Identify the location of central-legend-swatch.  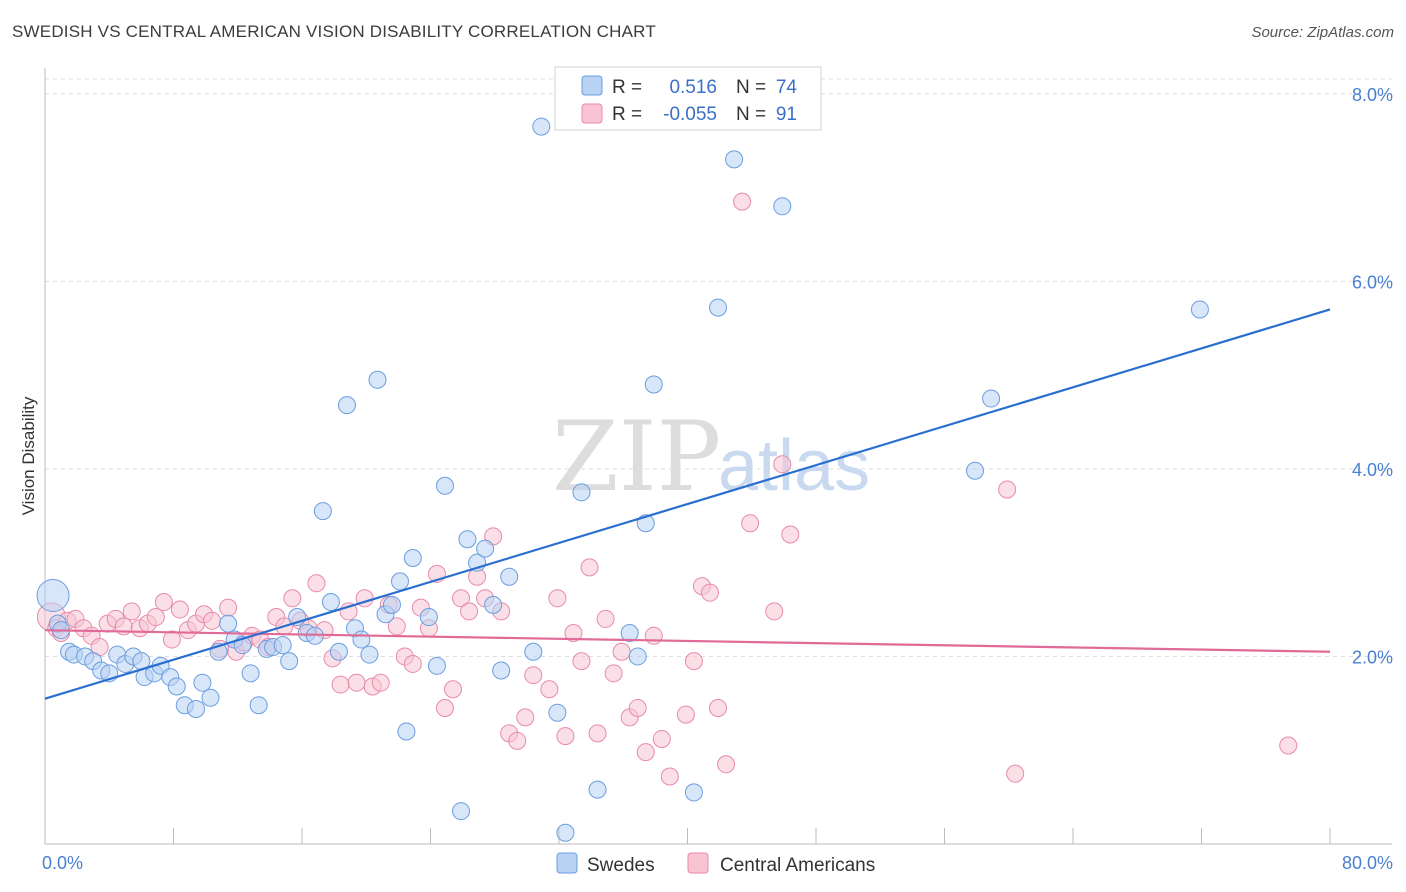
(592, 113).